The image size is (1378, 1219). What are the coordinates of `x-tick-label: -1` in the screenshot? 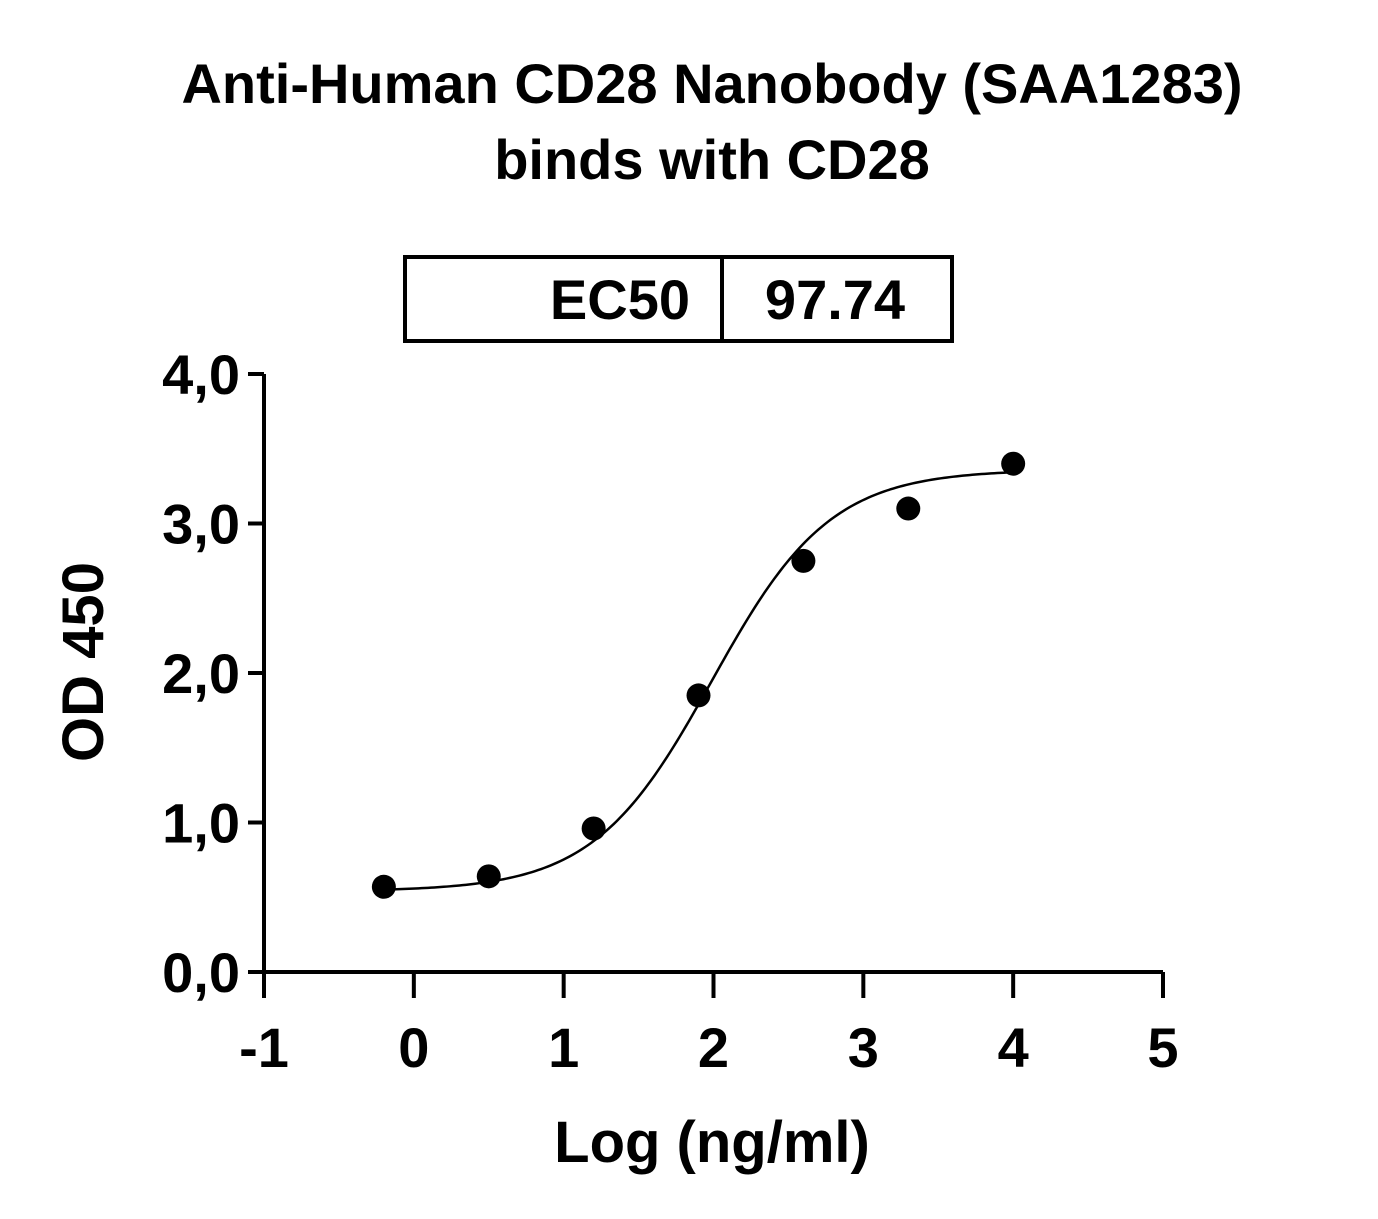 It's located at (264, 1047).